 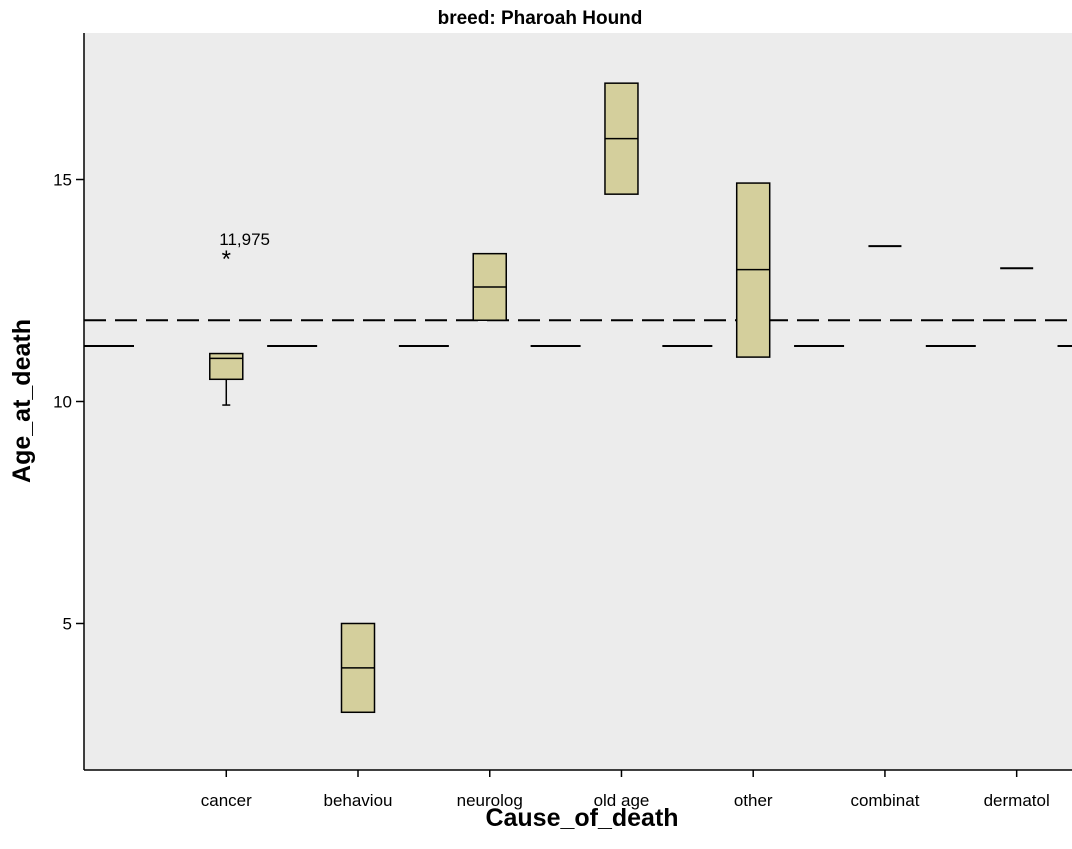 I want to click on y-tick-label: 15, so click(x=62, y=180).